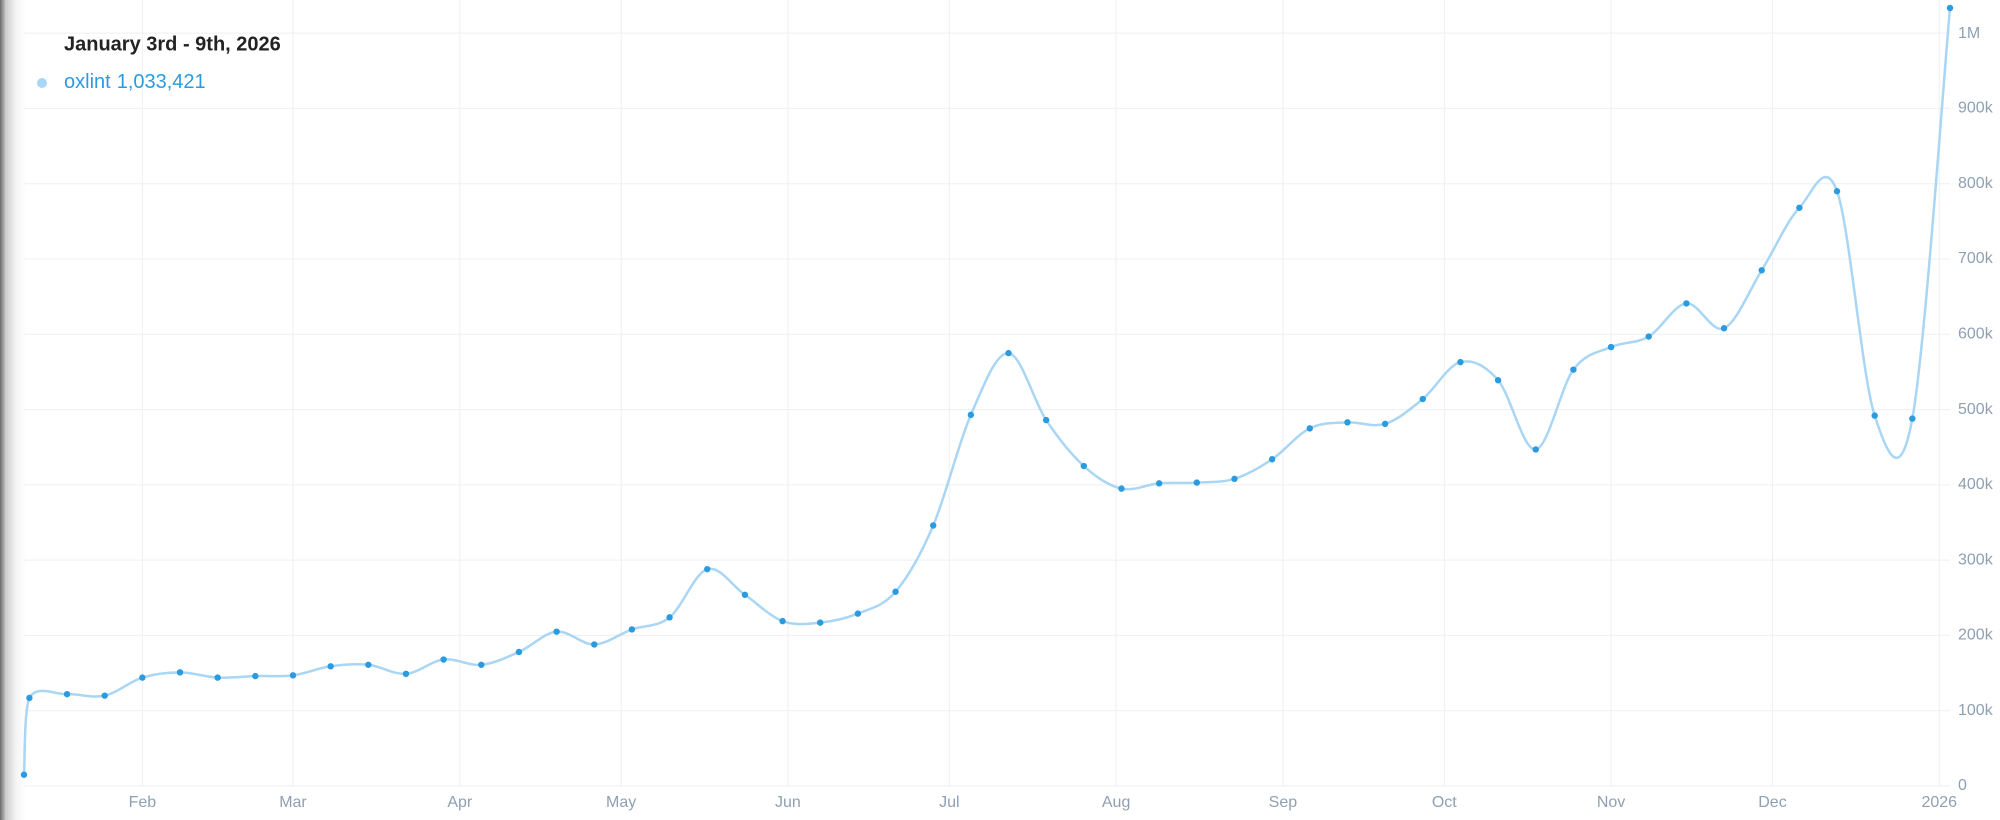  Describe the element at coordinates (1976, 484) in the screenshot. I see `y-tick-label: 400k` at that location.